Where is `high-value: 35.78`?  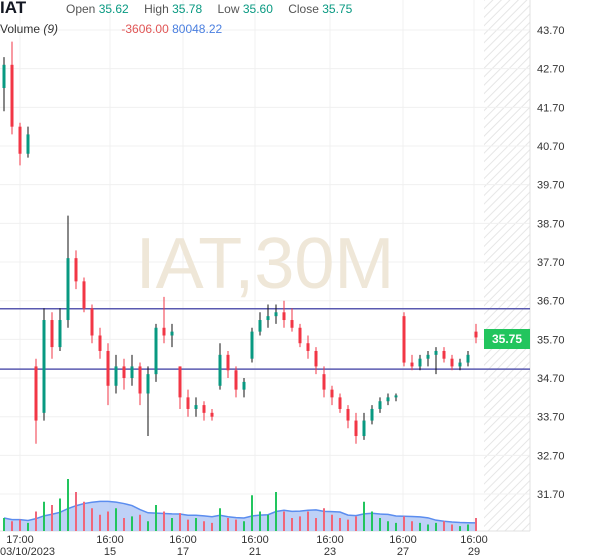 high-value: 35.78 is located at coordinates (187, 9).